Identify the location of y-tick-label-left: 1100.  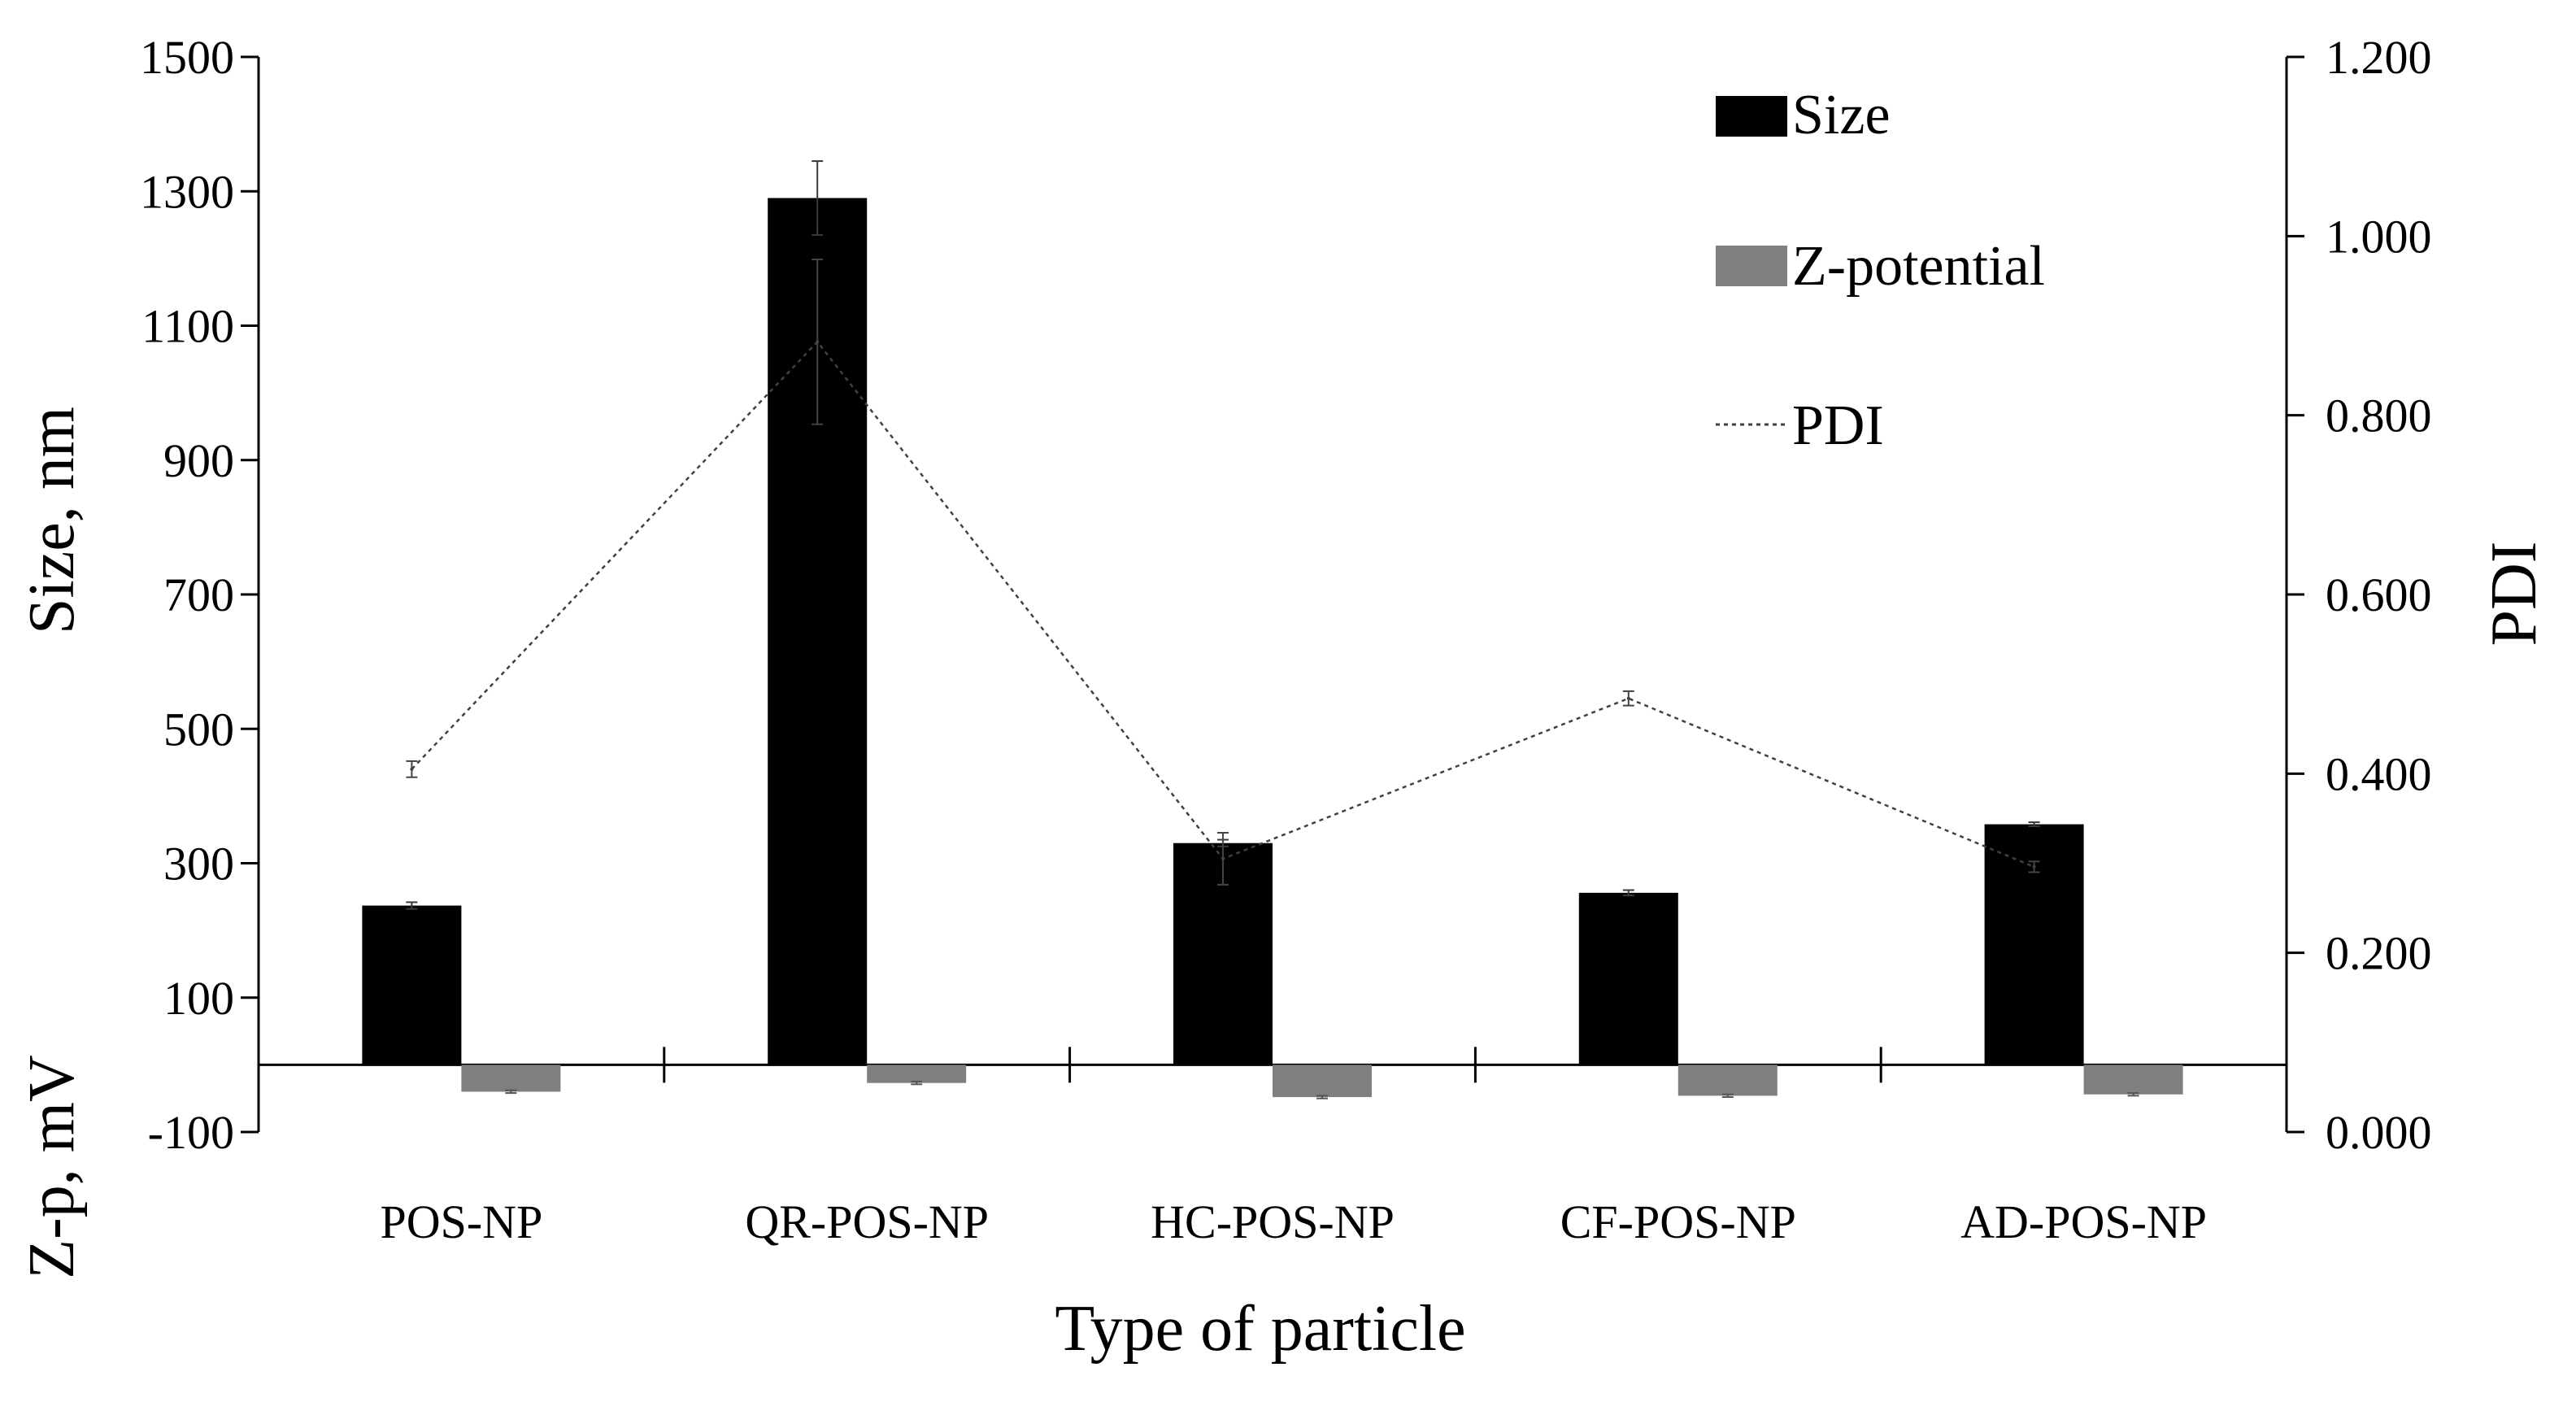
(188, 327).